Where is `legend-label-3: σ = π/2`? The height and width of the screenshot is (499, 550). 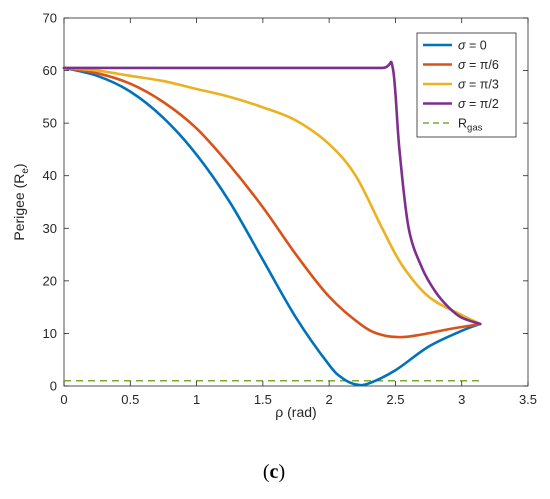 legend-label-3: σ = π/2 is located at coordinates (478, 104).